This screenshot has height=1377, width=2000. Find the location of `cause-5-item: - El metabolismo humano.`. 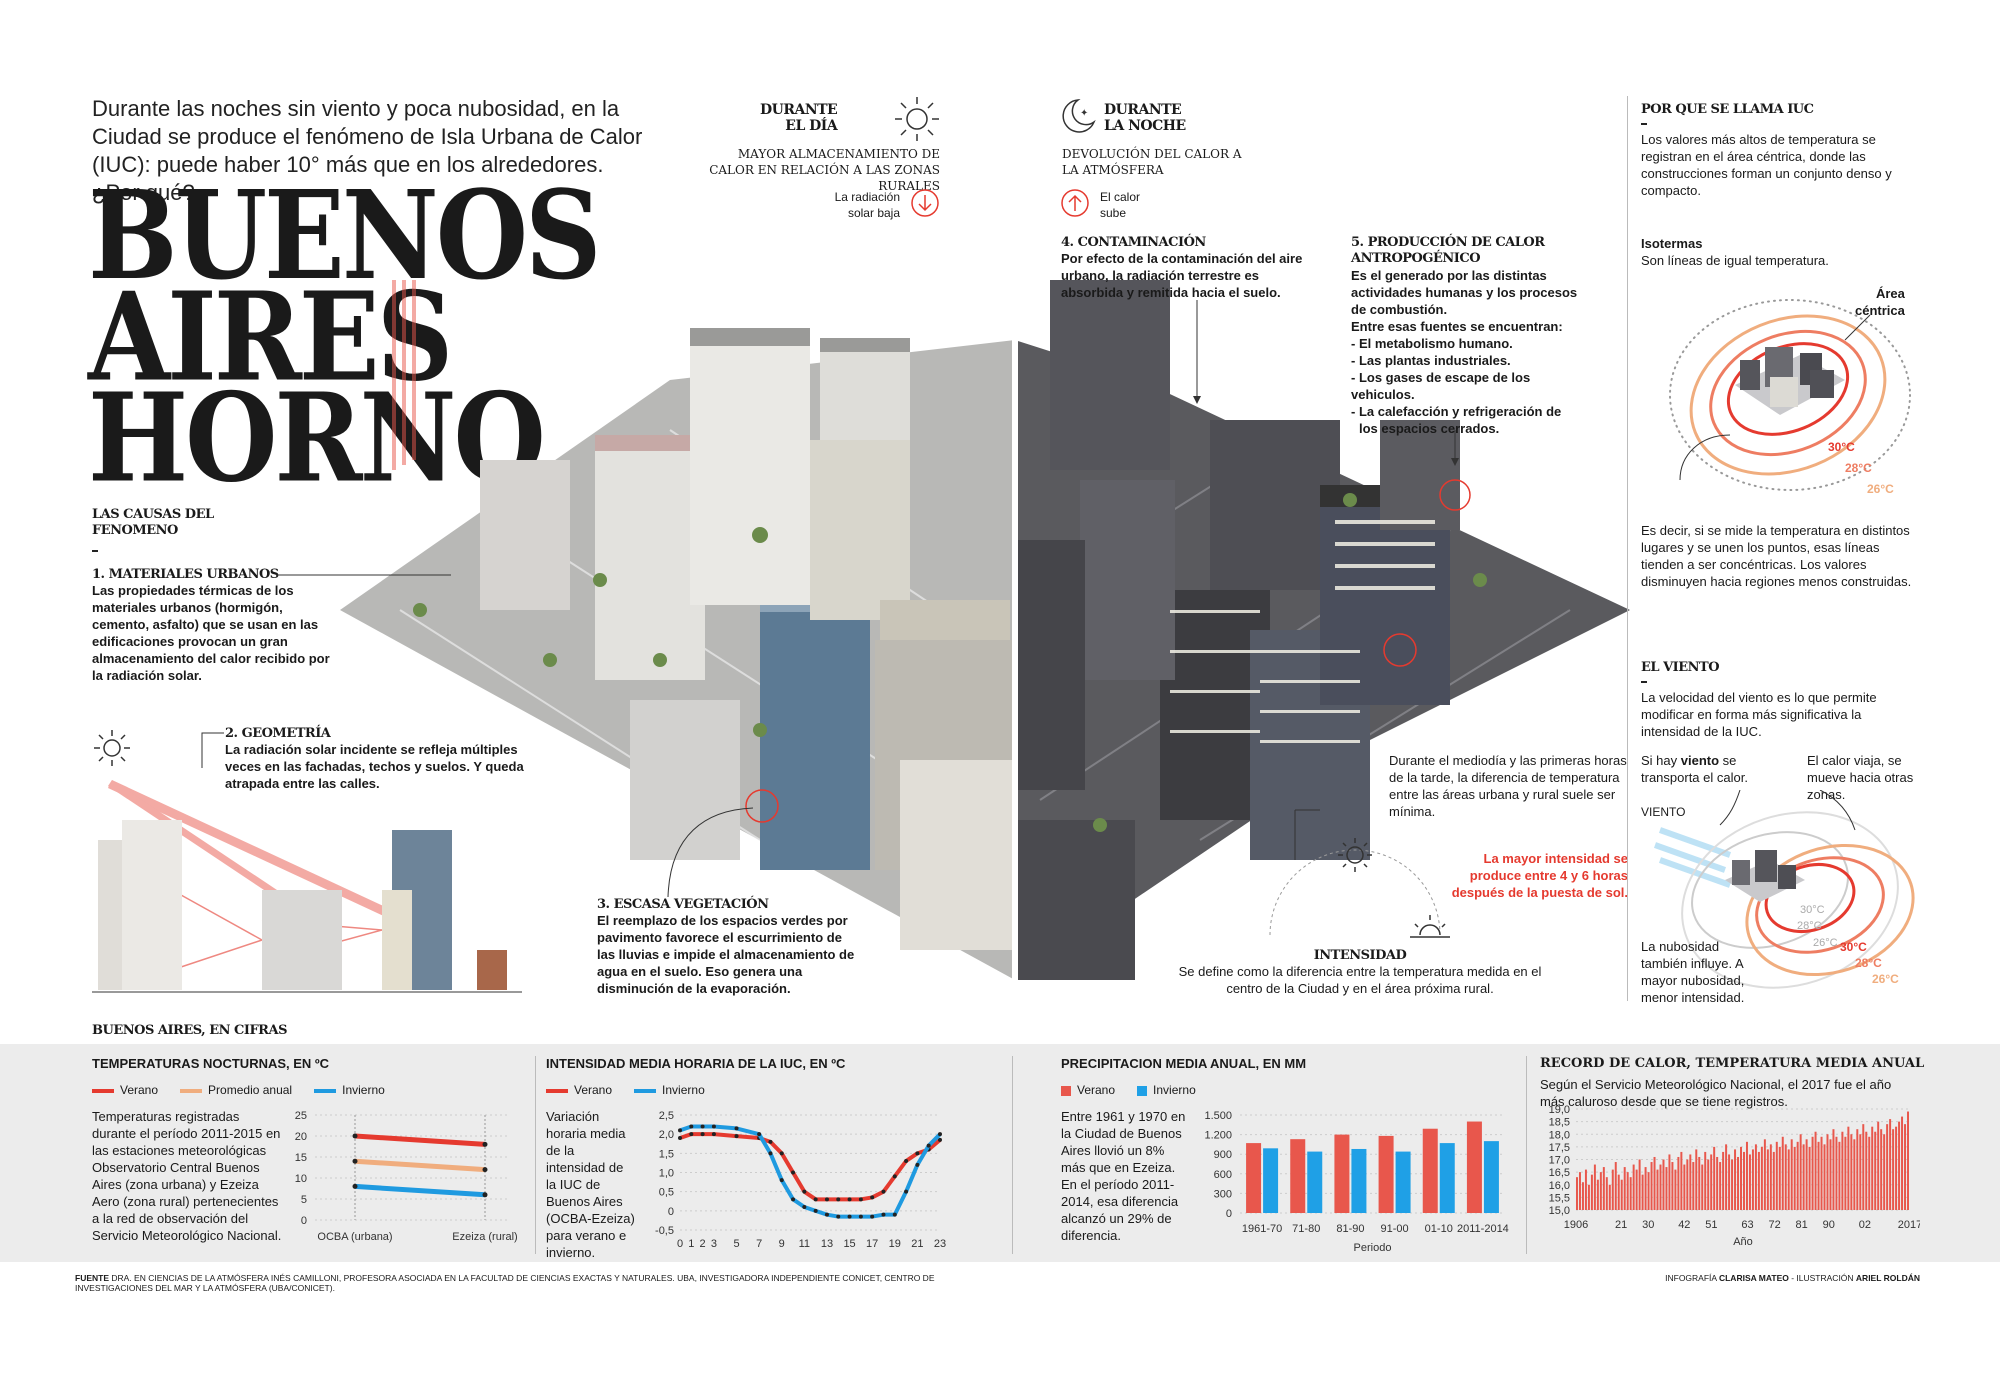

cause-5-item: - El metabolismo humano. is located at coordinates (1432, 343).